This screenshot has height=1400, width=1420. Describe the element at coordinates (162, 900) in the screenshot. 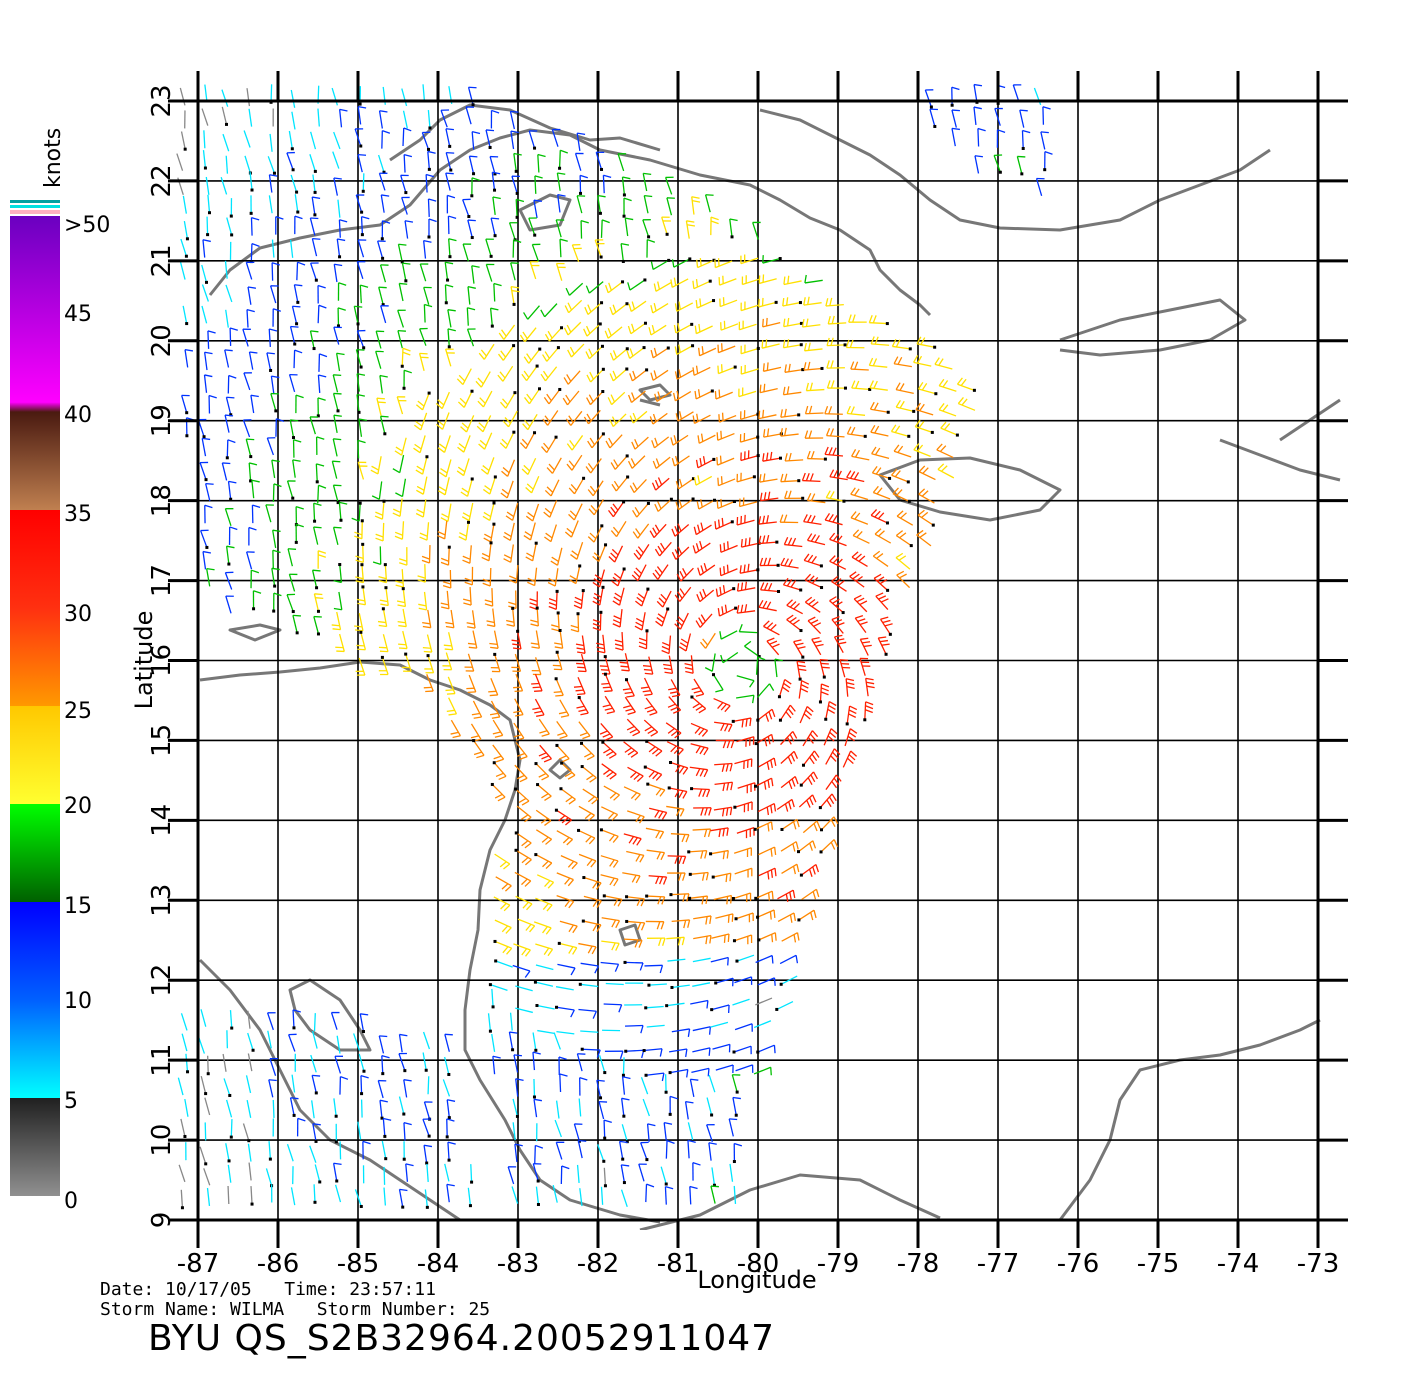

I see `y-tick-label: 13` at that location.